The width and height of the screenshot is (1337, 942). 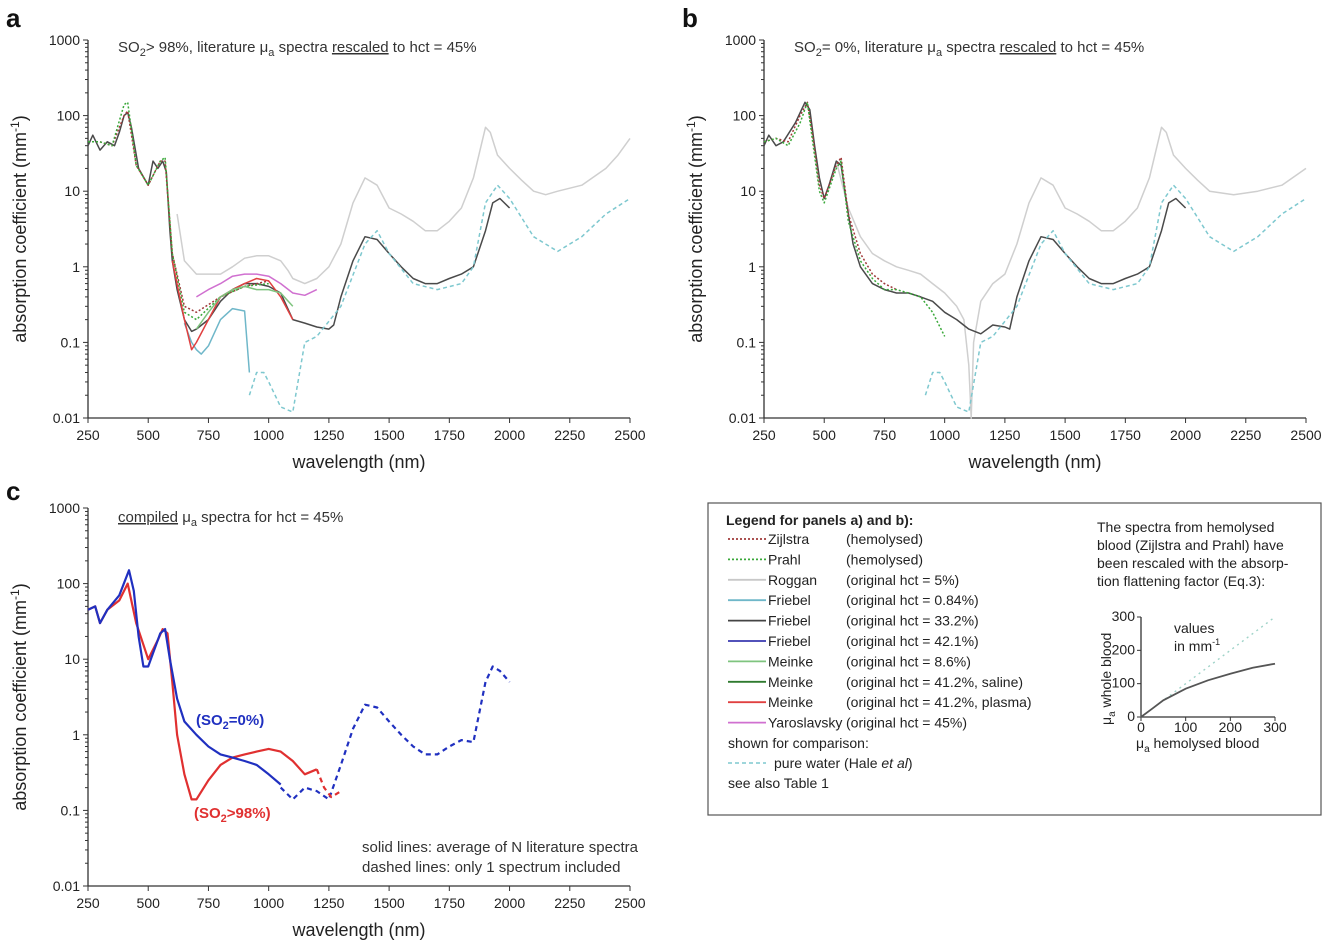 I want to click on series-line-pure-water-hale-et-al-, so click(x=439, y=298).